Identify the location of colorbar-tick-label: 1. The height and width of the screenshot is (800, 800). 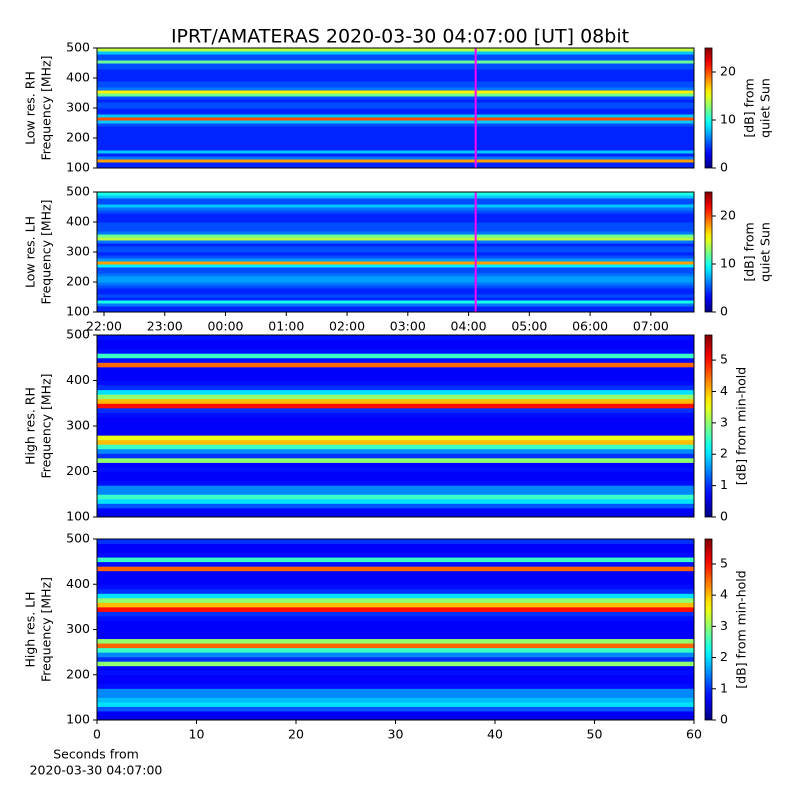
(724, 687).